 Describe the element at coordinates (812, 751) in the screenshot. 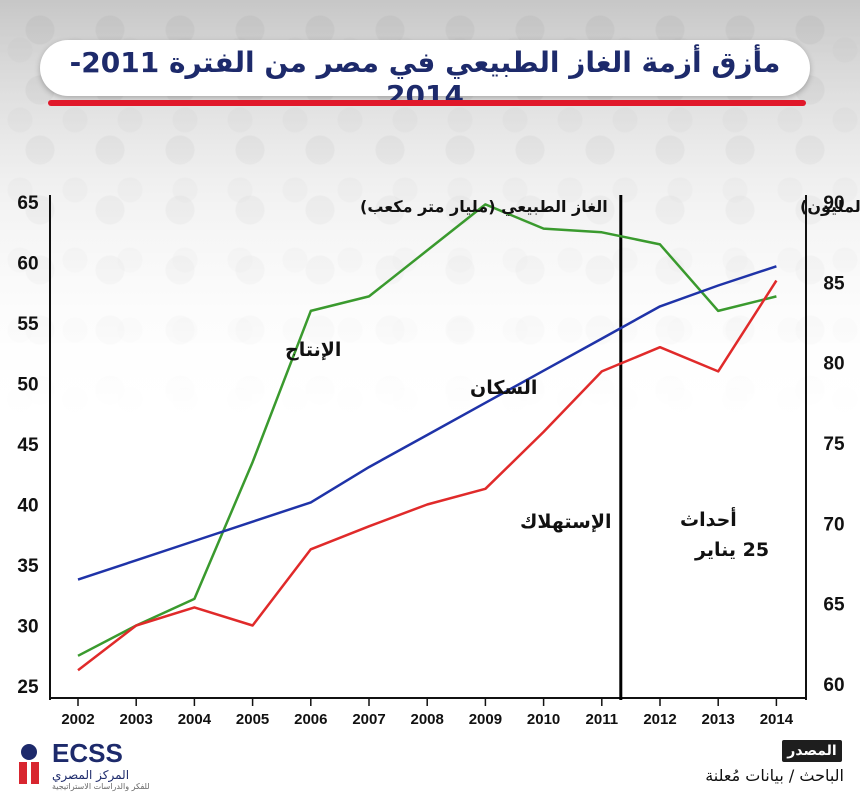

I see `source-badge: المصدر` at that location.